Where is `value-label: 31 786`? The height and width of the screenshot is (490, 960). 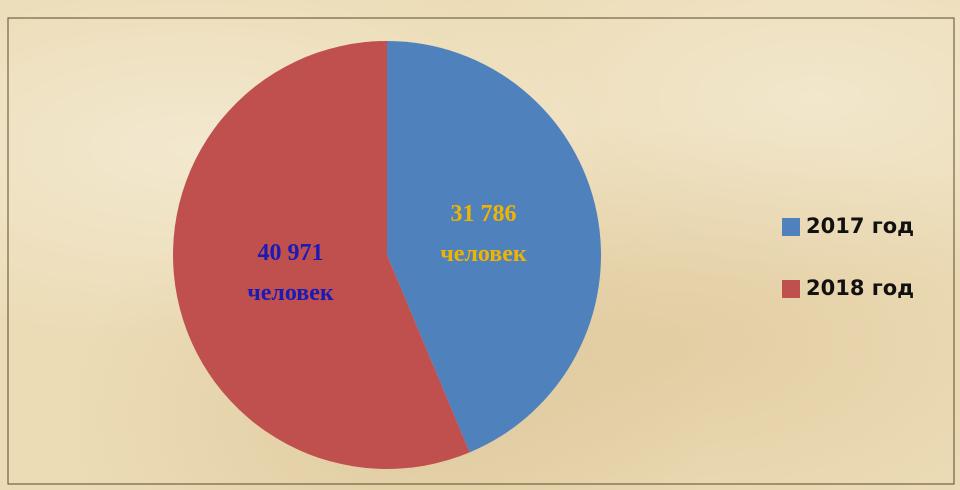 value-label: 31 786 is located at coordinates (484, 214).